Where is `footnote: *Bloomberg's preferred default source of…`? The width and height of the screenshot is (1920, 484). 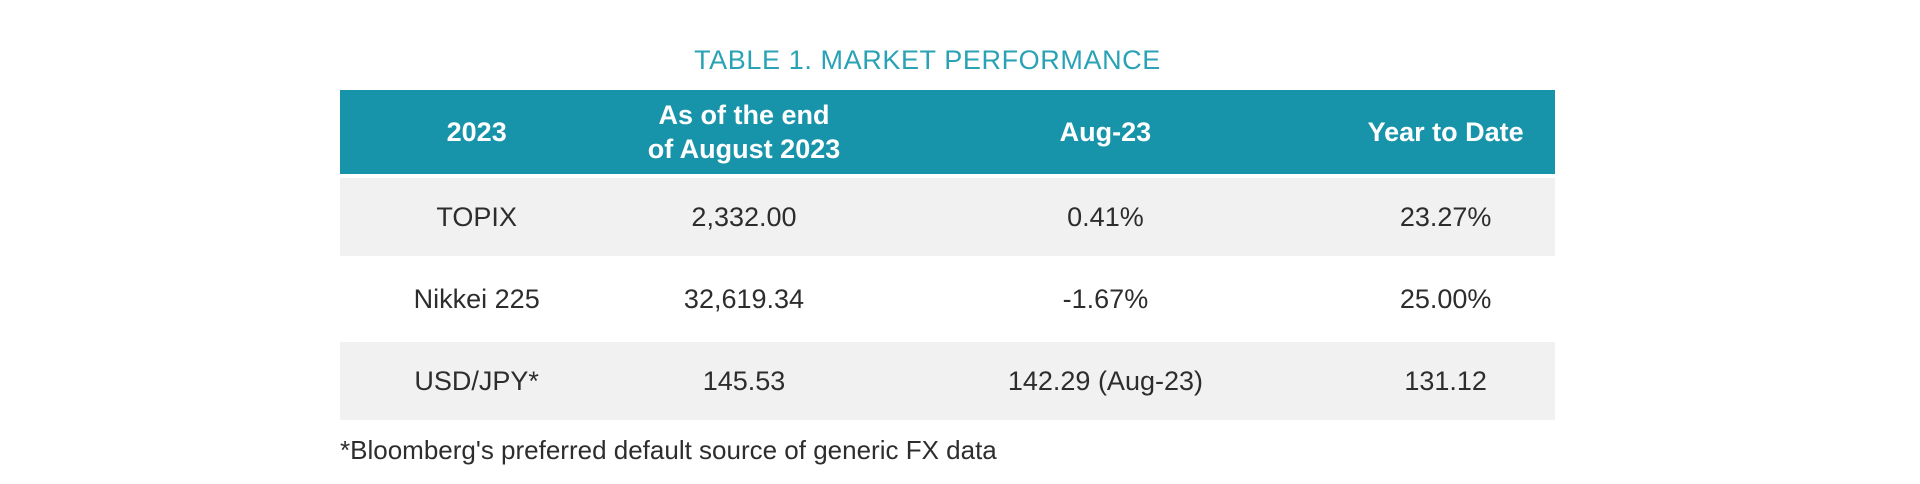 footnote: *Bloomberg's preferred default source of… is located at coordinates (668, 450).